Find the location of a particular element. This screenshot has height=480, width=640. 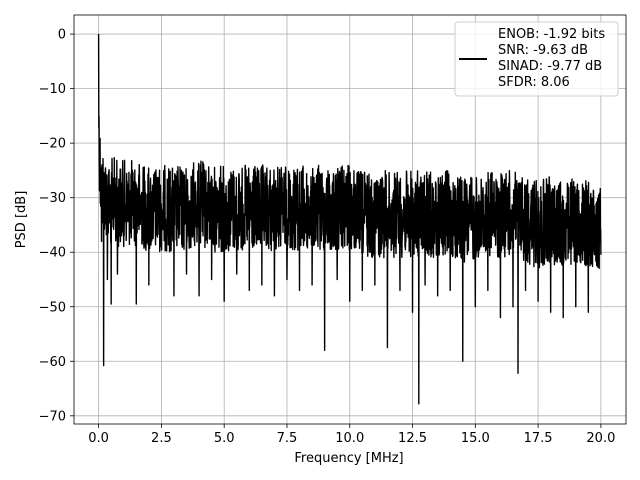

y-axis-label: PSD [dB] is located at coordinates (21, 220).